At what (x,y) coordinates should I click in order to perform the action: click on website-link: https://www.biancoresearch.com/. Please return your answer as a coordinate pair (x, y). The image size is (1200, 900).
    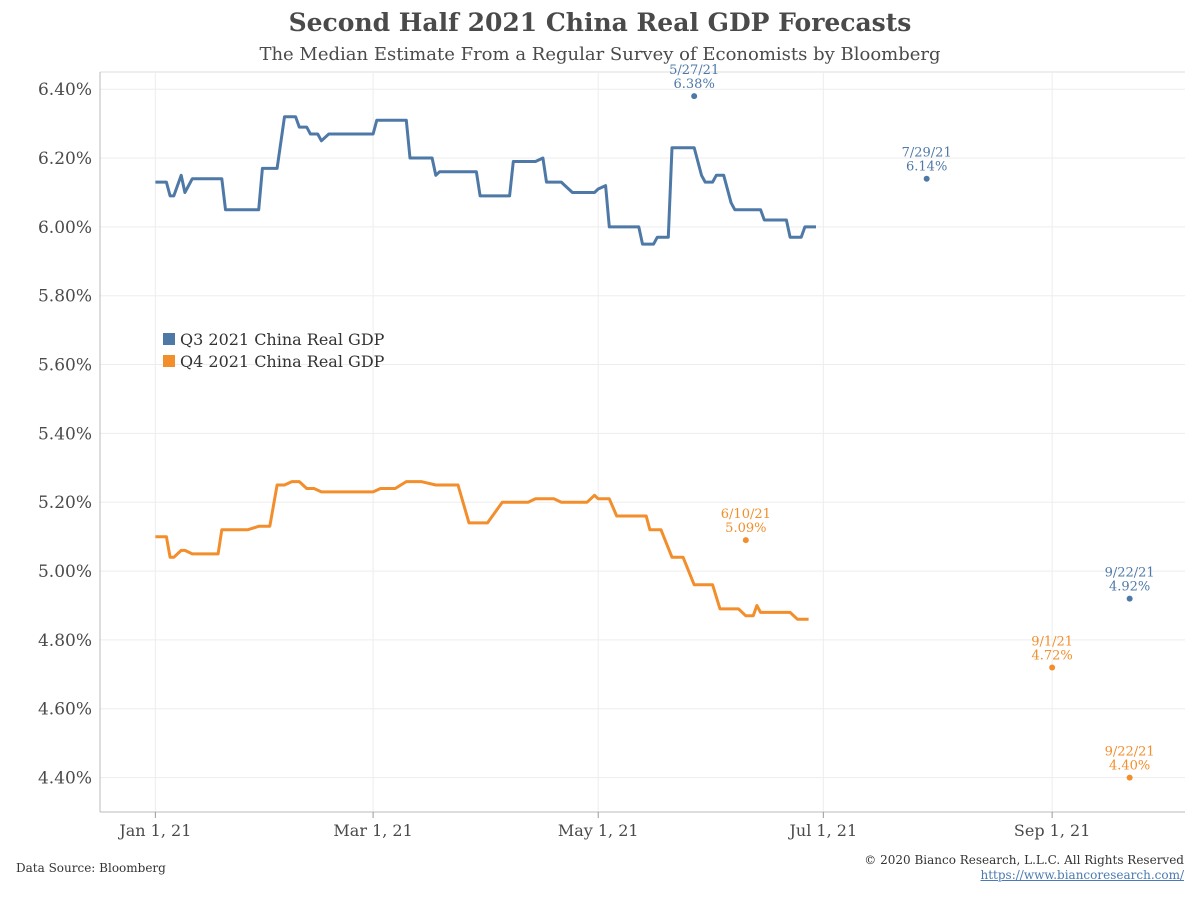
    Looking at the image, I should click on (1082, 875).